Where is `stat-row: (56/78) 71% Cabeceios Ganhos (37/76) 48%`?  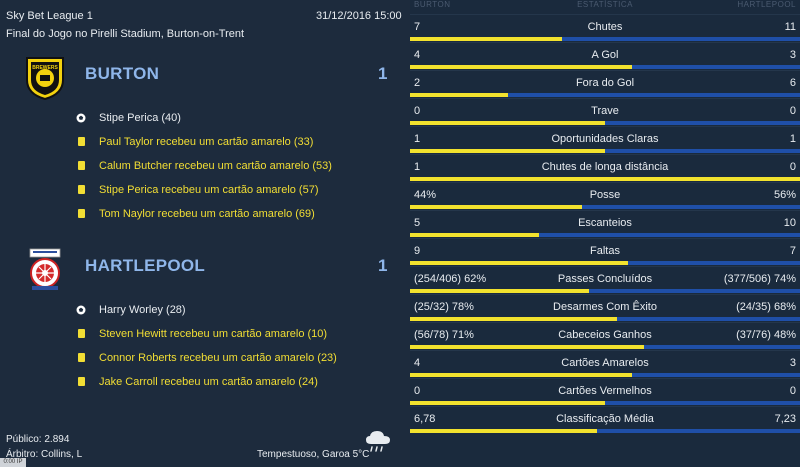
stat-row: (56/78) 71% Cabeceios Ganhos (37/76) 48% is located at coordinates (605, 336).